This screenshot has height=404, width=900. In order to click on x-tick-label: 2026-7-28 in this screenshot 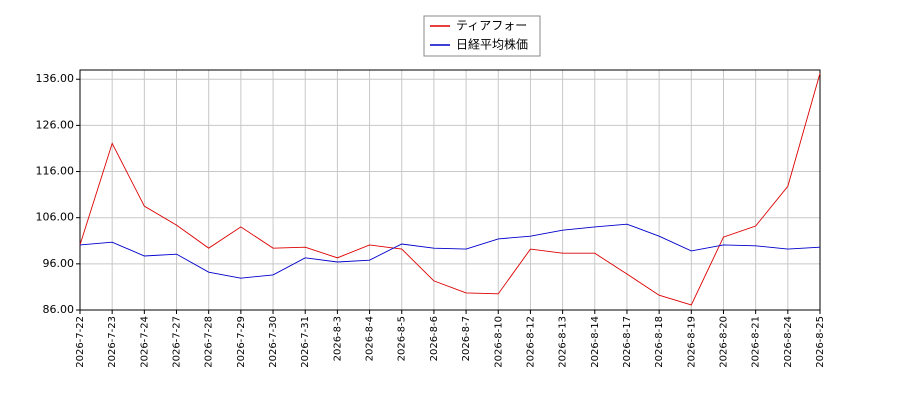, I will do `click(209, 342)`.